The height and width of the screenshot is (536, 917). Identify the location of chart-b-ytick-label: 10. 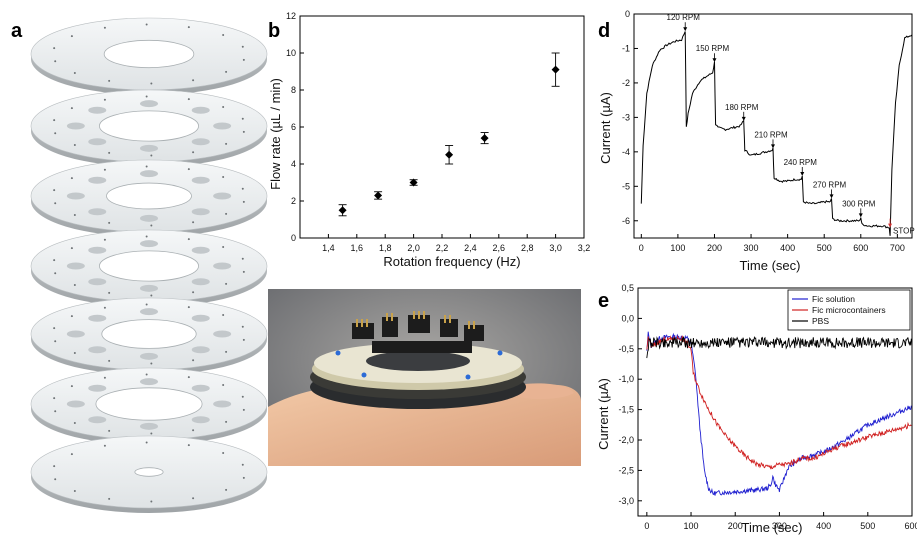
(291, 53).